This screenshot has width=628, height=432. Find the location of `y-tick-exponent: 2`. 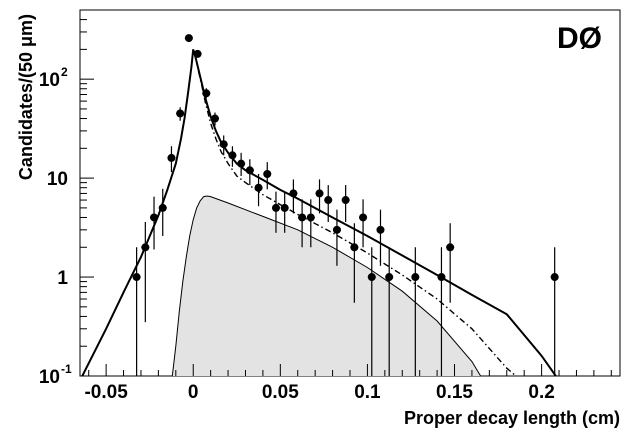

y-tick-exponent: 2 is located at coordinates (64, 72).